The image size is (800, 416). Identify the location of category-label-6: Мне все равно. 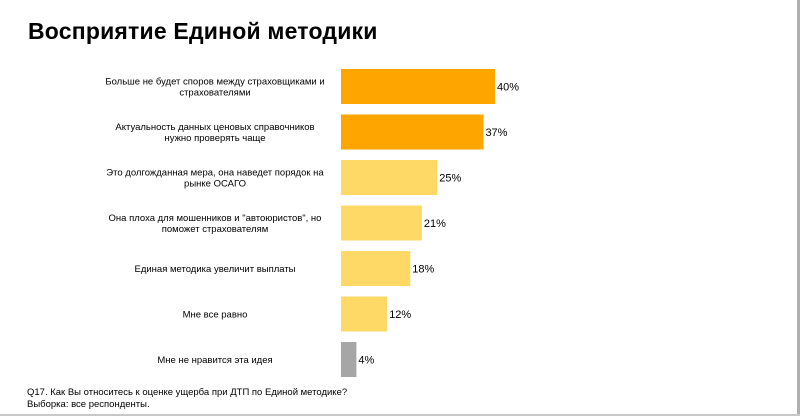
(215, 315).